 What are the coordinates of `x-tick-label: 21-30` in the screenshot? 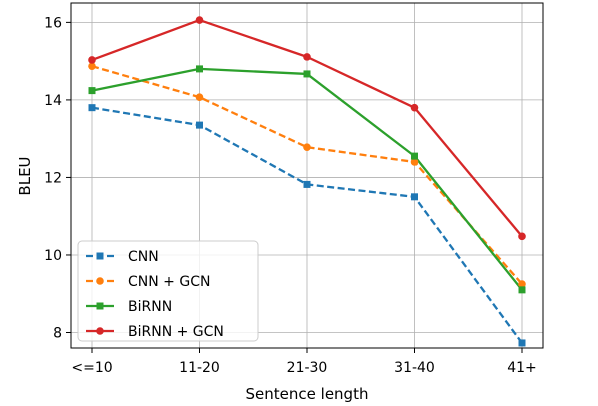 It's located at (307, 368).